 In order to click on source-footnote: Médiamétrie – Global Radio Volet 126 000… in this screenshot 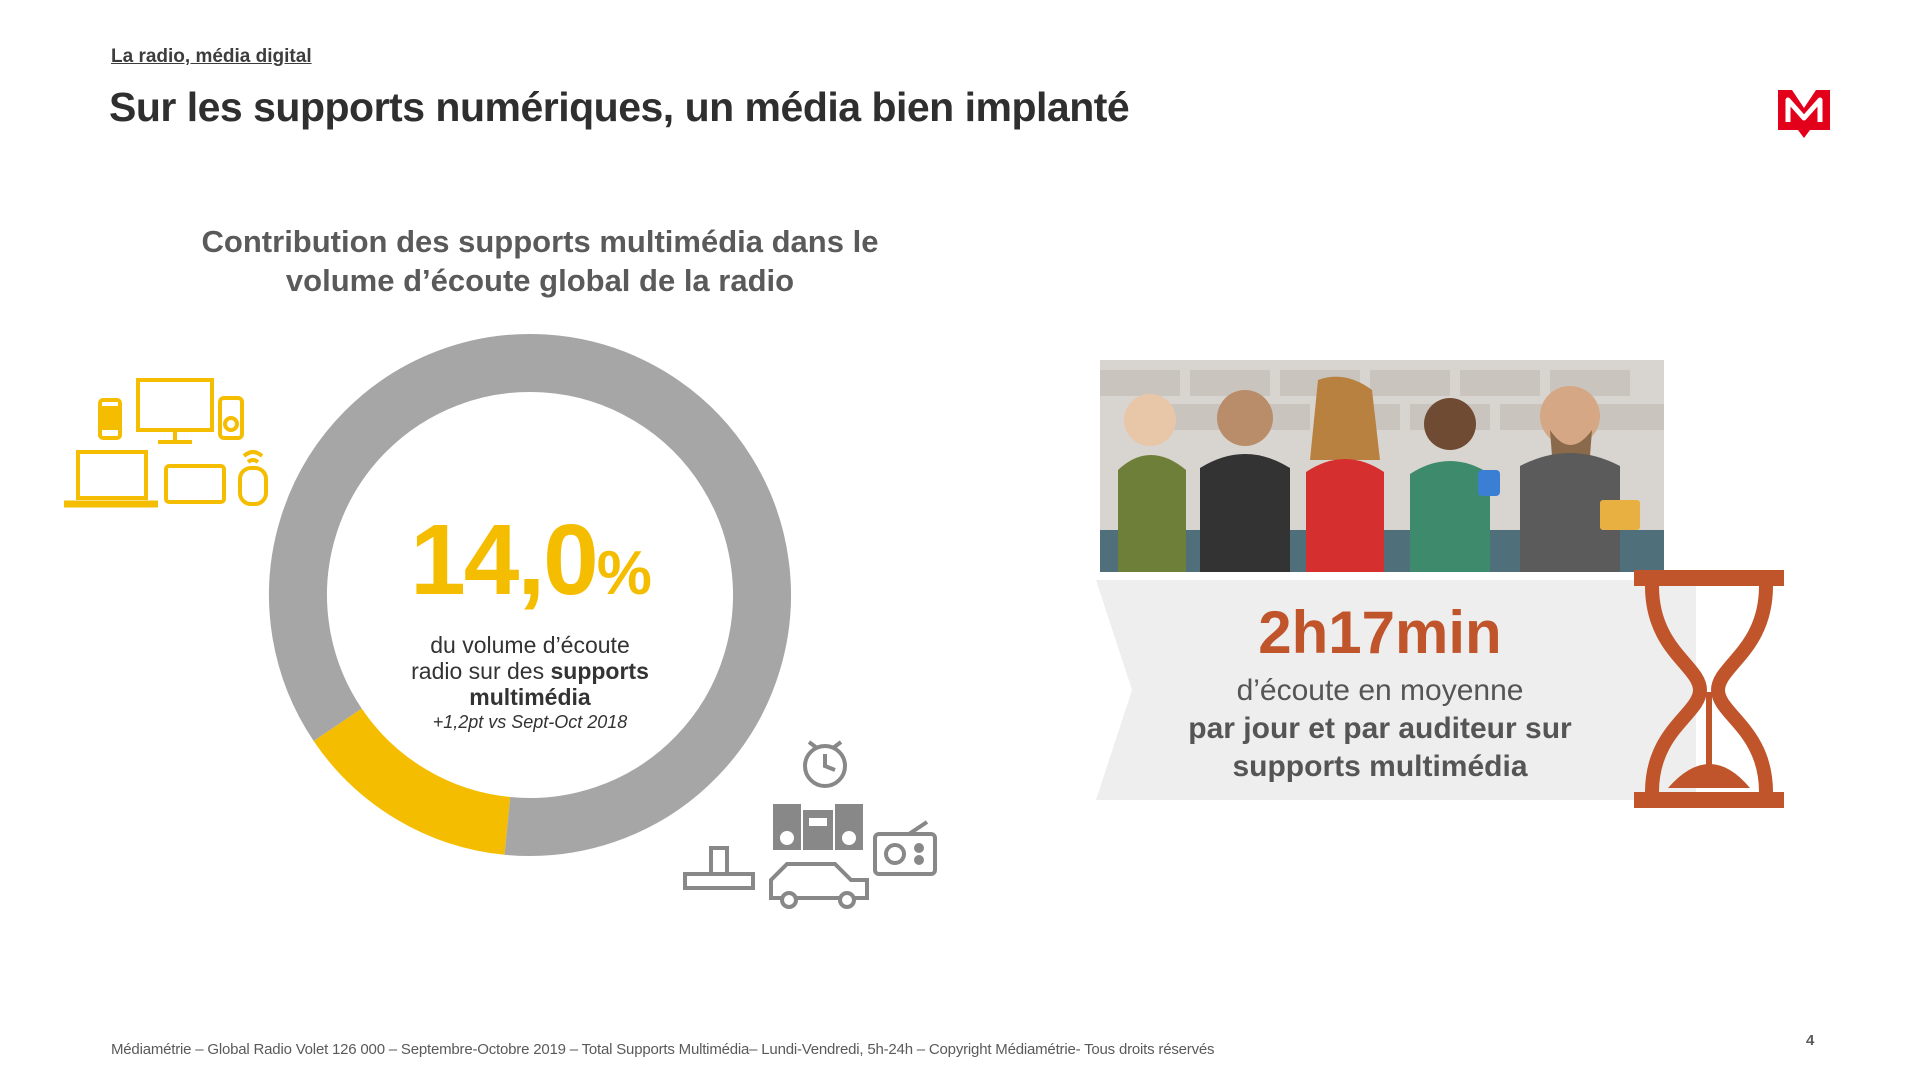, I will do `click(663, 1049)`.